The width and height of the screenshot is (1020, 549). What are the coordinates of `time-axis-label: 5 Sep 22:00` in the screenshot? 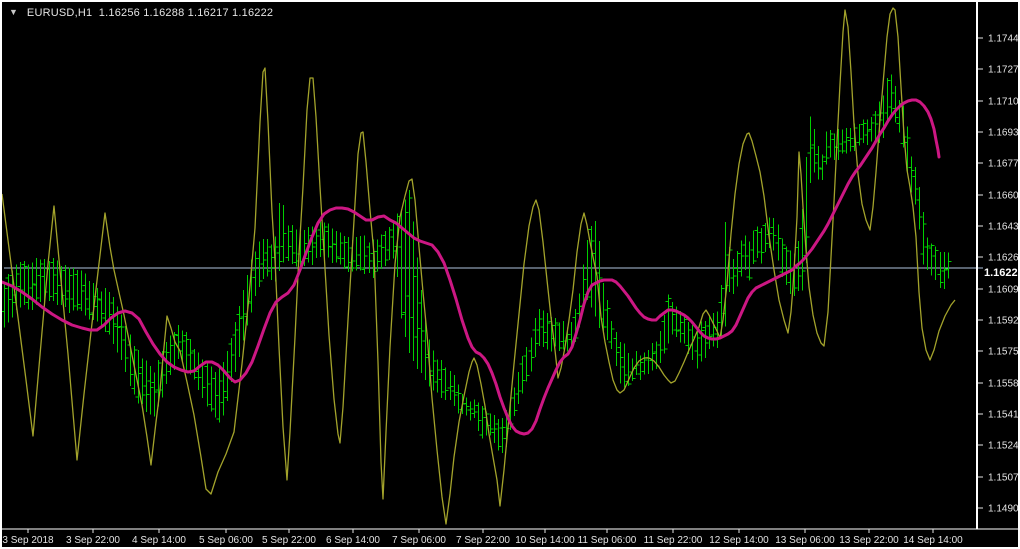 It's located at (289, 540).